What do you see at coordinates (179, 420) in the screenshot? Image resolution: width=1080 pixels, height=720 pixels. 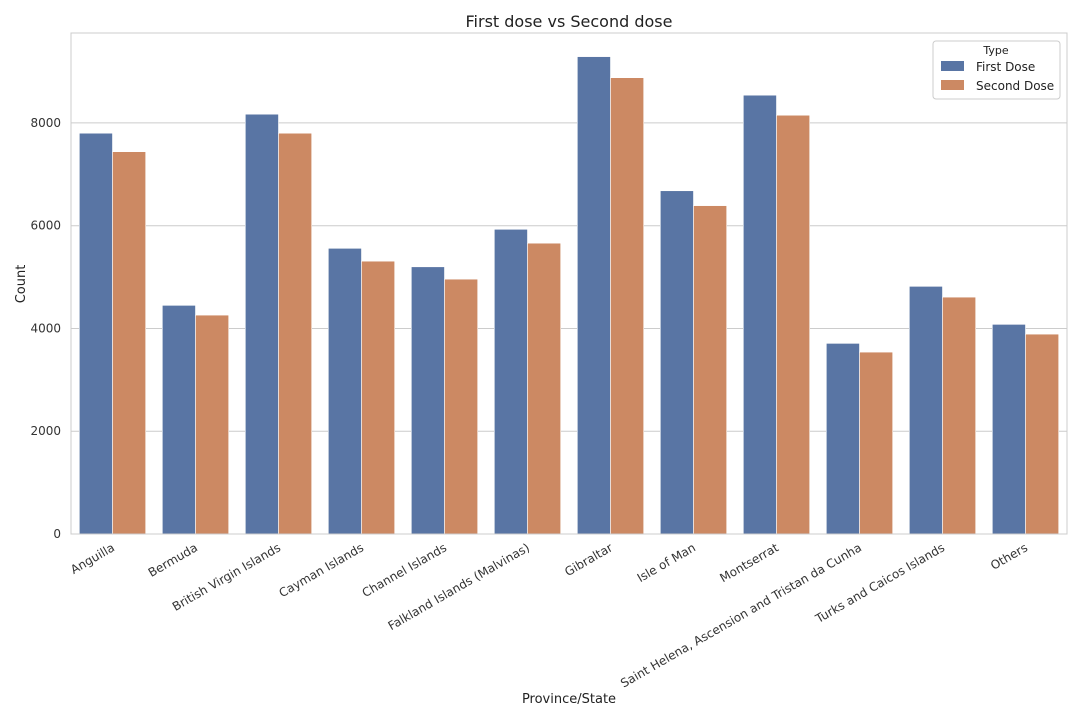 I see `bar-first-dose-bermuda` at bounding box center [179, 420].